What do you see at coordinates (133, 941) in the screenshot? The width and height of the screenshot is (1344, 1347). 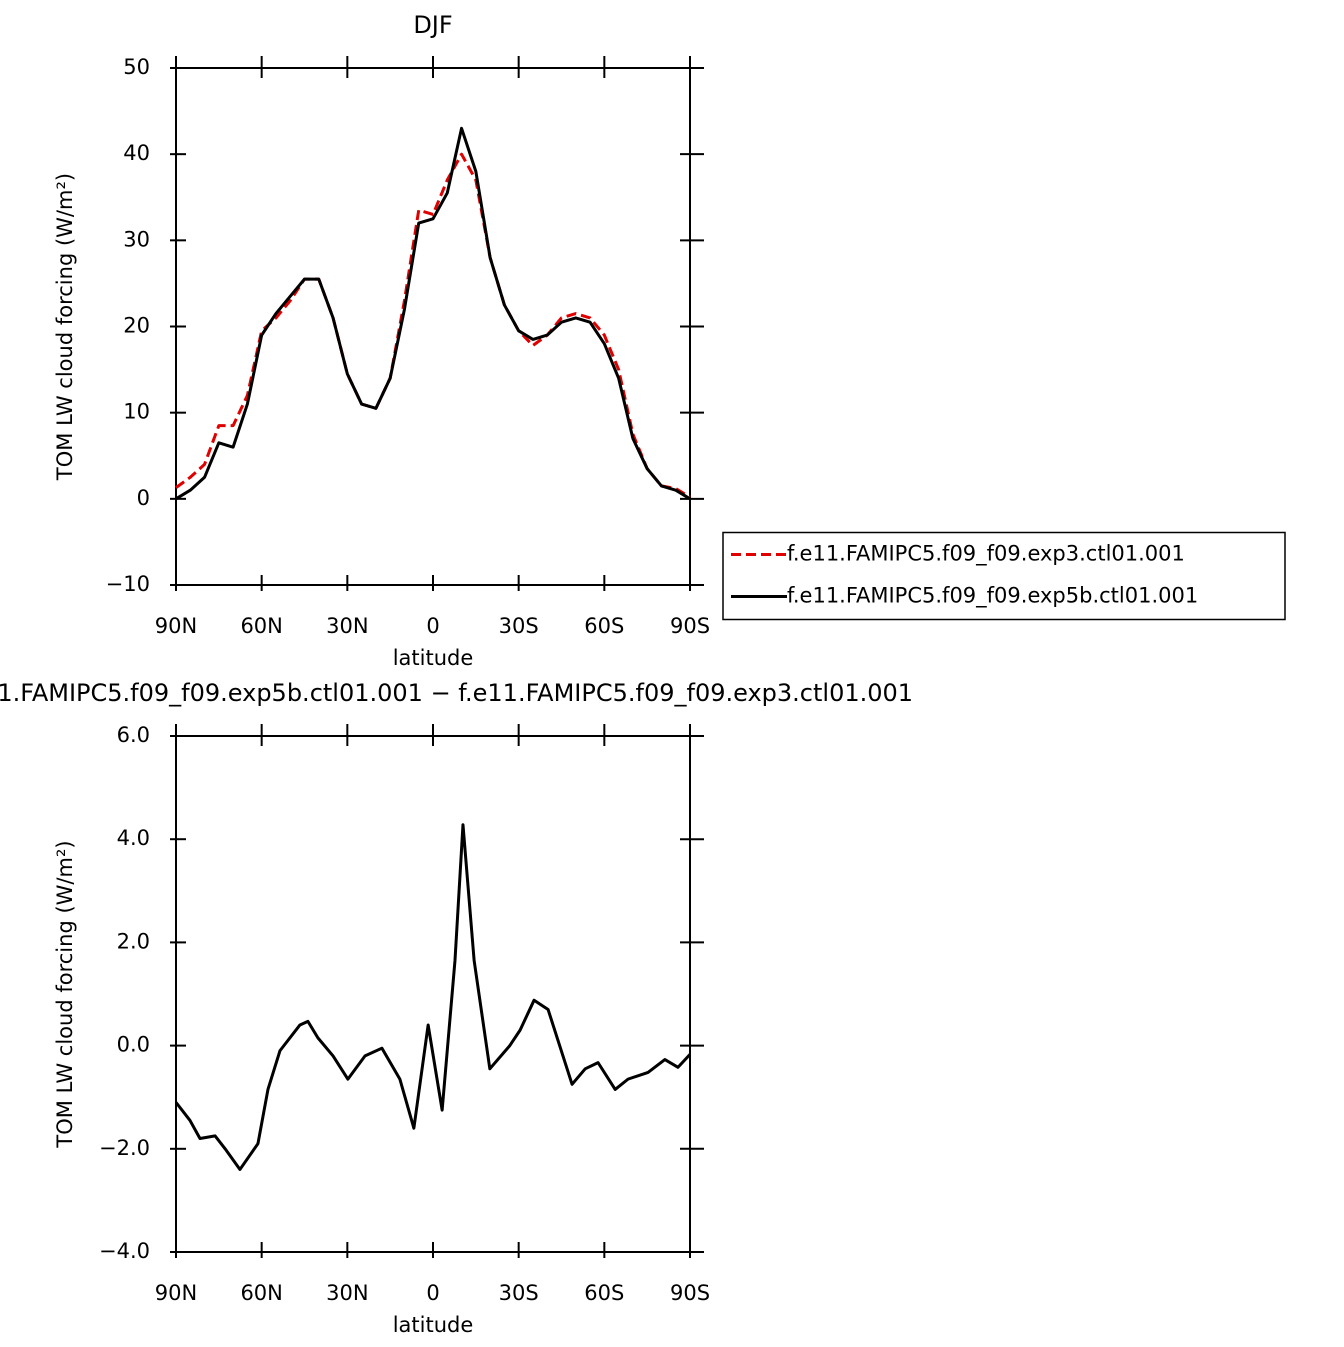 I see `y-tick-label: 2.0` at bounding box center [133, 941].